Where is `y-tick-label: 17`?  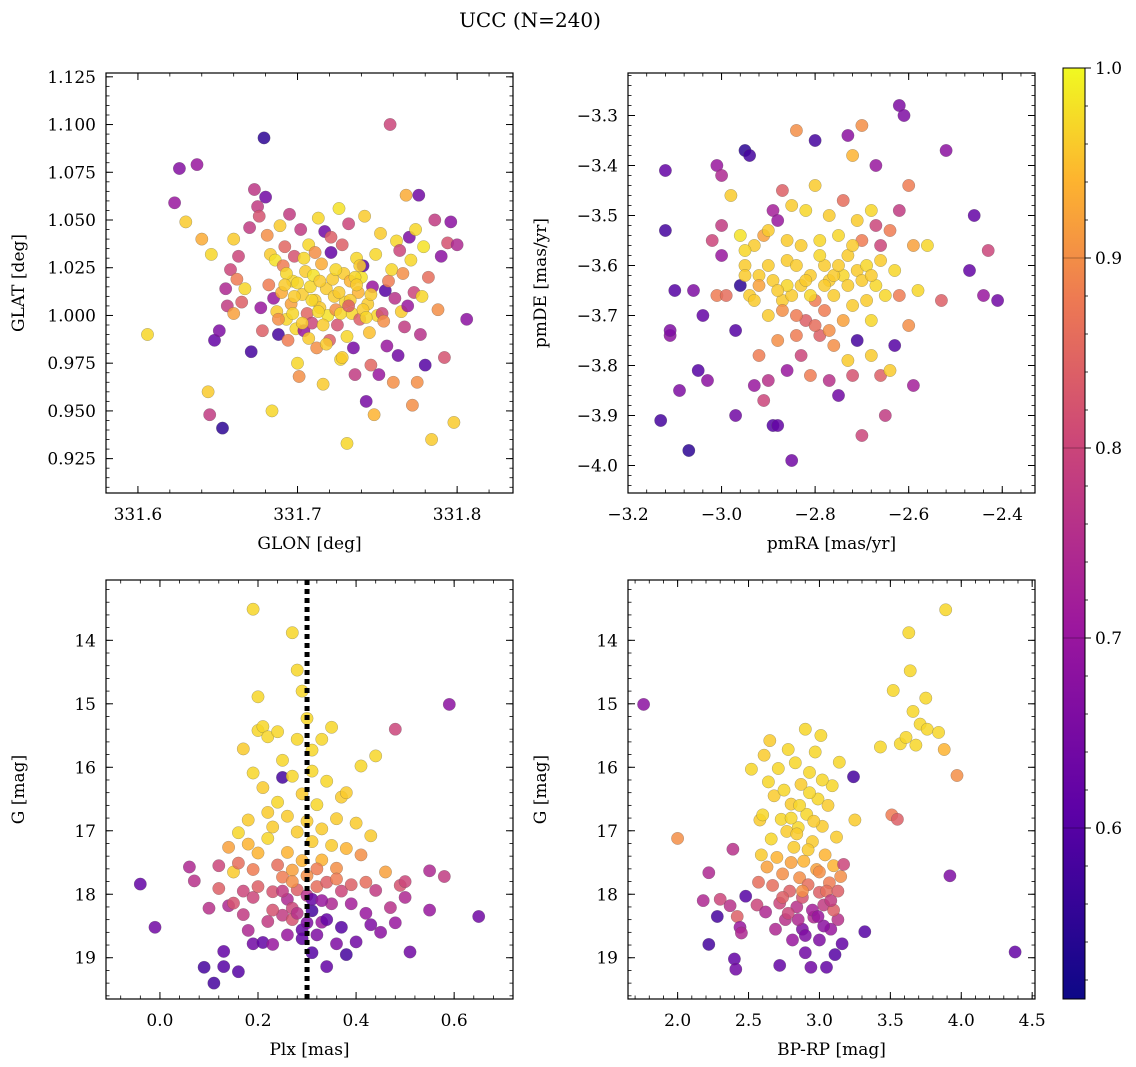 y-tick-label: 17 is located at coordinates (607, 832).